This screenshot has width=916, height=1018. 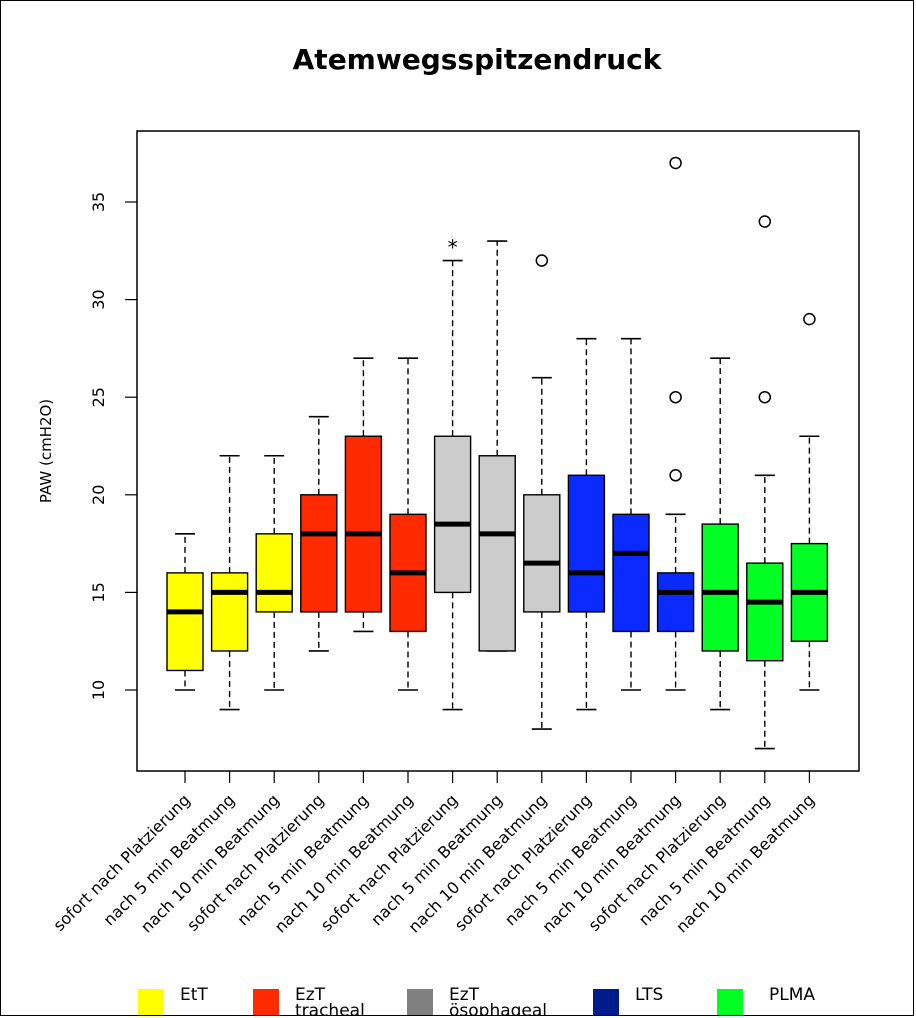 I want to click on y-tick-label: 10, so click(x=98, y=690).